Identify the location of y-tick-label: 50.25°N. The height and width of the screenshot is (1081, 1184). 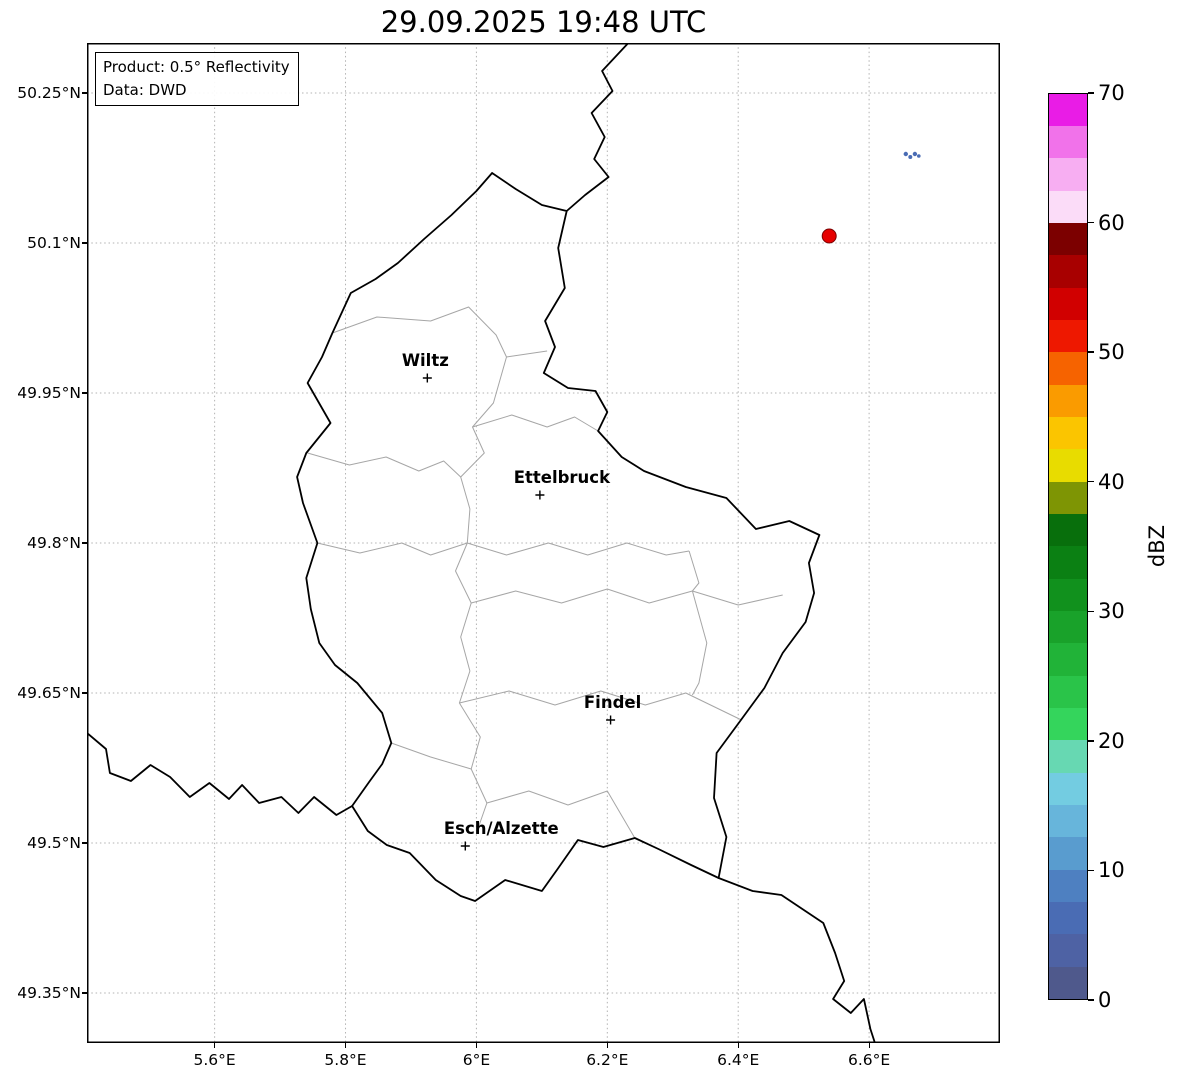
(49, 92).